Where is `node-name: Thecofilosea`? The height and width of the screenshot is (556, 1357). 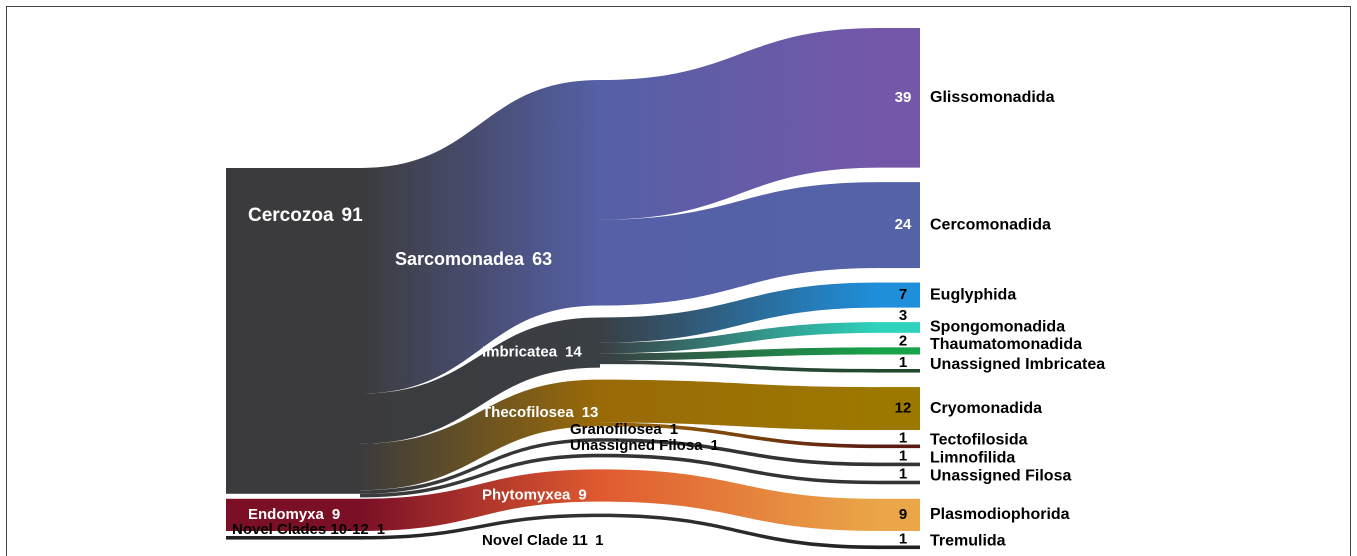 node-name: Thecofilosea is located at coordinates (528, 412).